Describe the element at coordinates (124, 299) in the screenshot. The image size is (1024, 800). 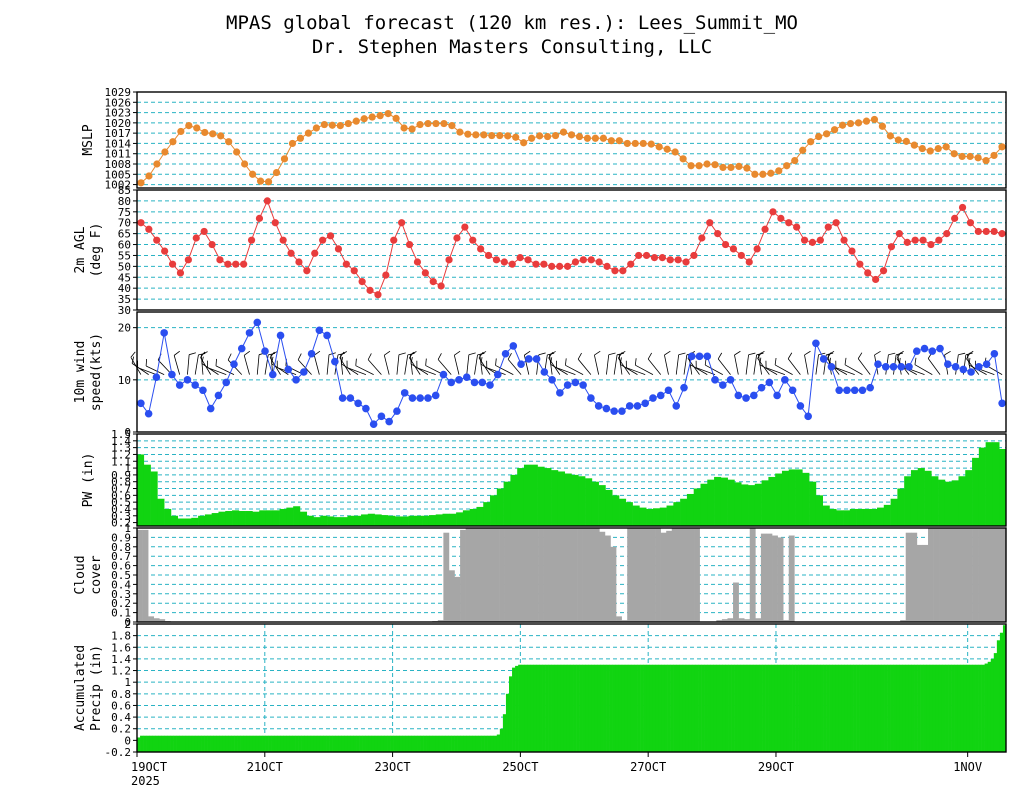
I see `temp-ytick-label: 35` at that location.